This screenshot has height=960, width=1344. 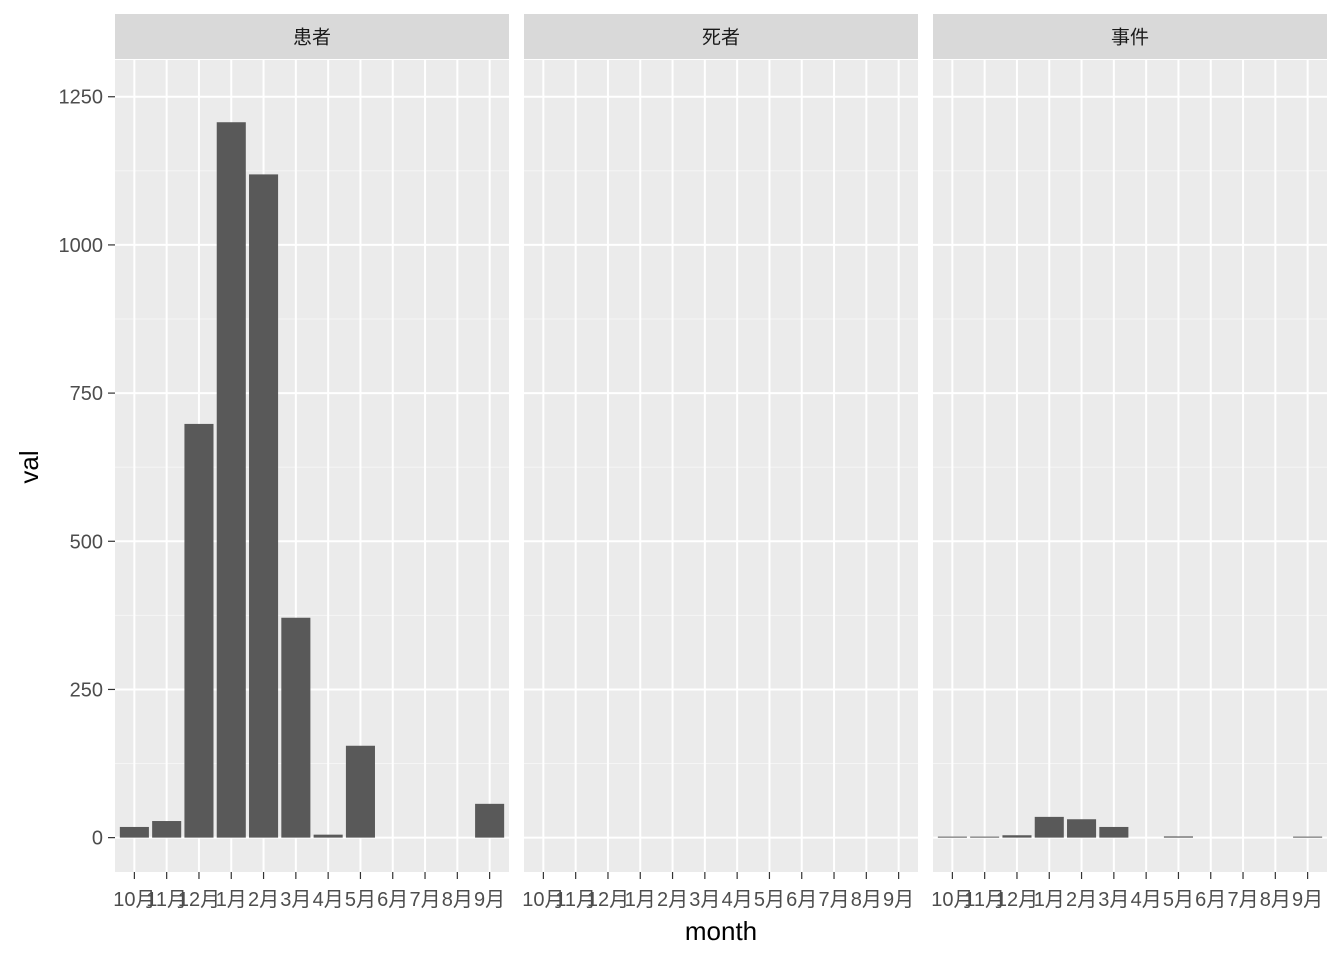 I want to click on y-tick-label: 500, so click(x=86, y=542).